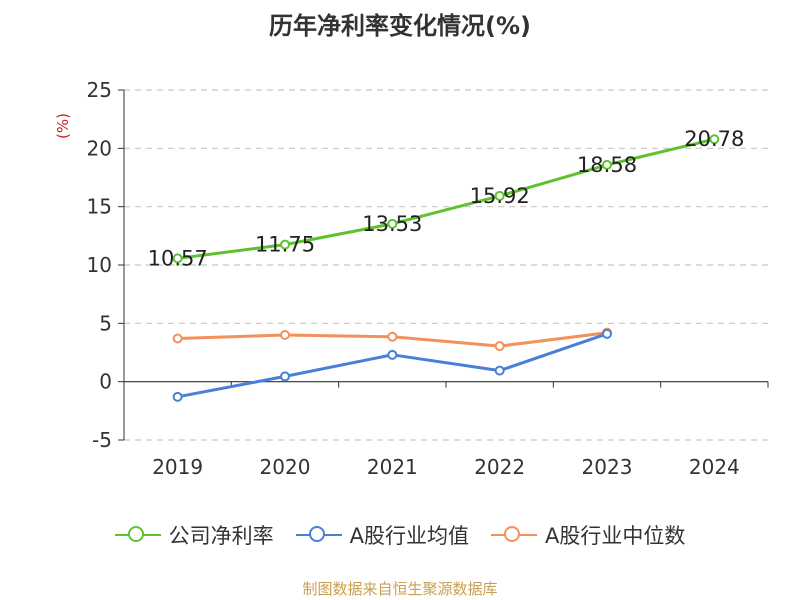  Describe the element at coordinates (99, 90) in the screenshot. I see `y-tick-label: 25` at that location.